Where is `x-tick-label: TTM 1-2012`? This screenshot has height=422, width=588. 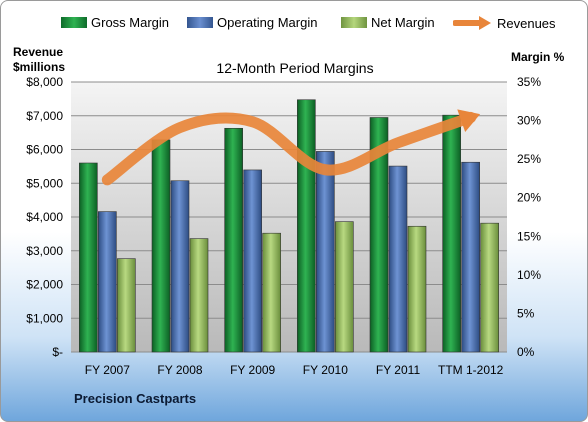
x-tick-label: TTM 1-2012 is located at coordinates (471, 370).